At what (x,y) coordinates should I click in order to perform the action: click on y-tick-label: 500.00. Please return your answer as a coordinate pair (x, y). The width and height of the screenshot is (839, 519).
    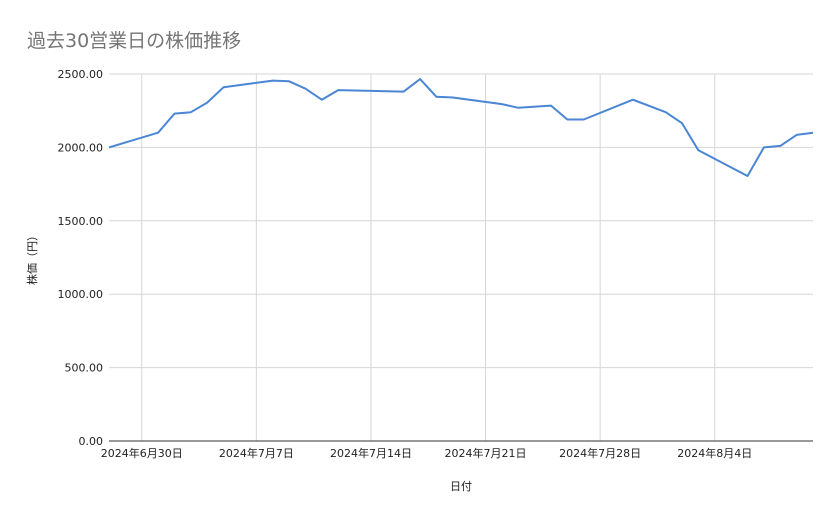
    Looking at the image, I should click on (84, 368).